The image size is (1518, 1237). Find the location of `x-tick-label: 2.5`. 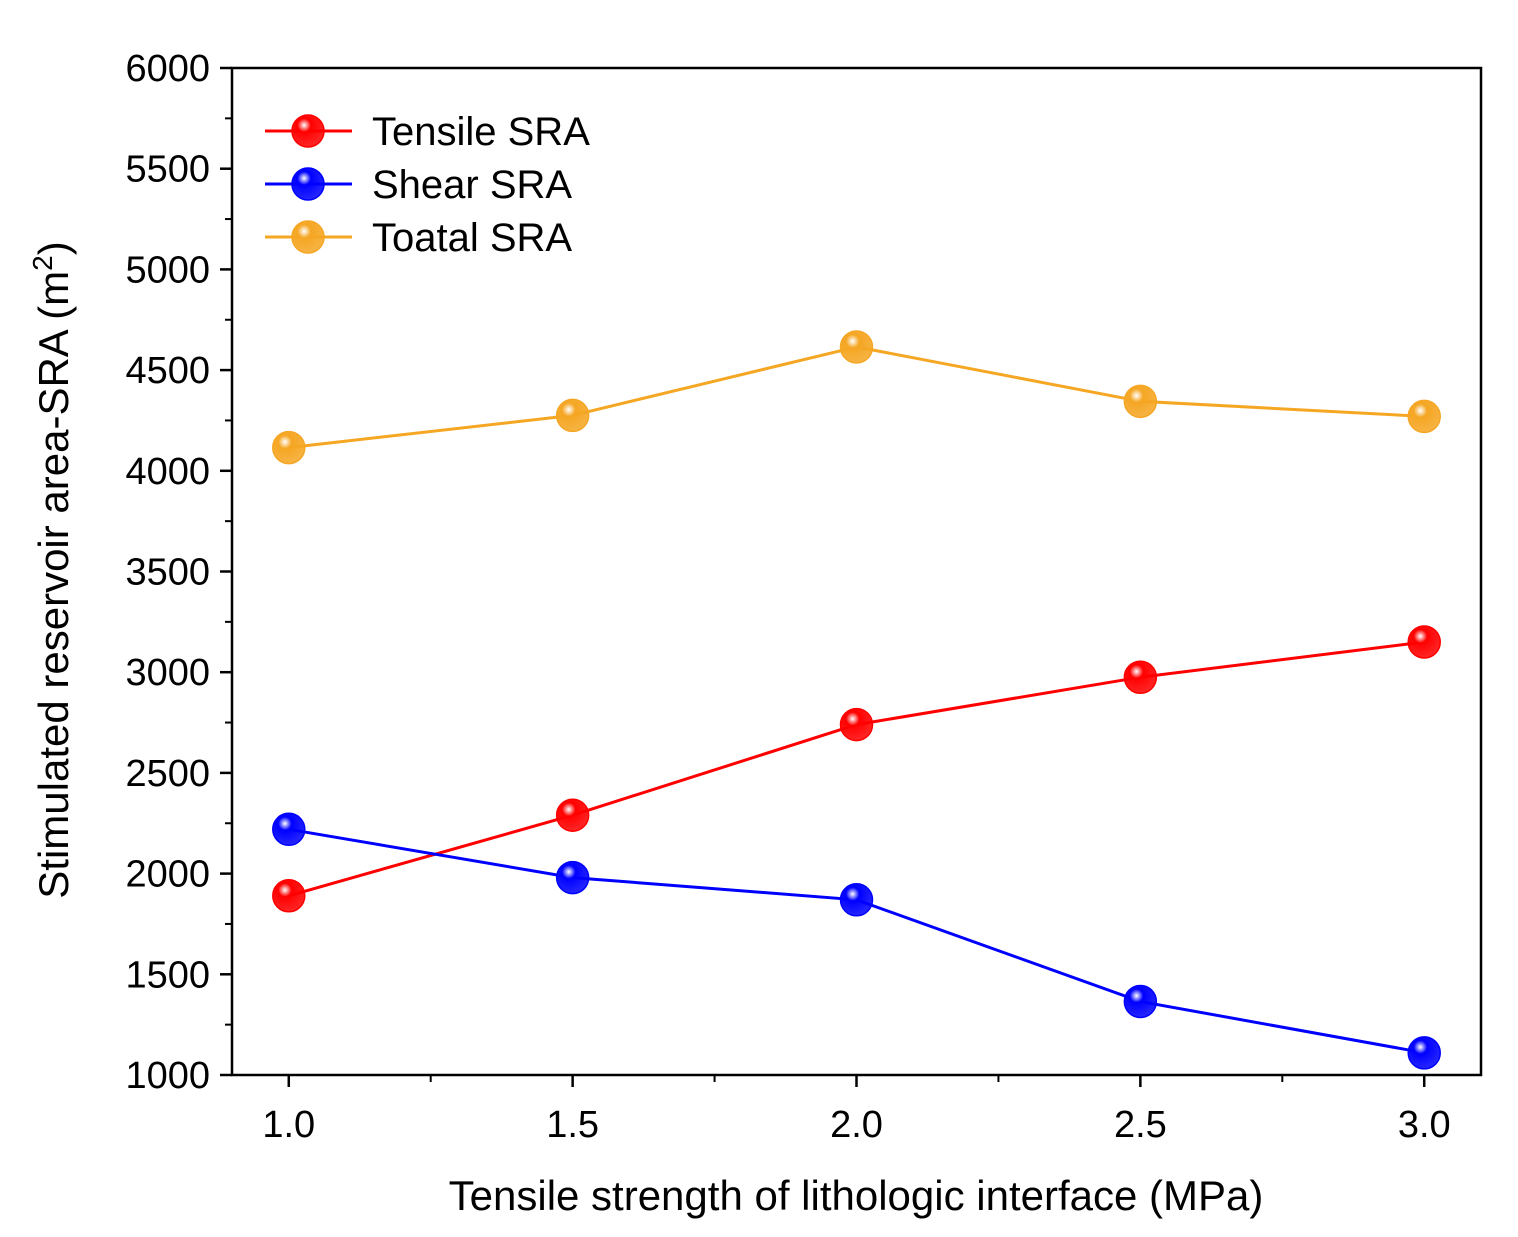

x-tick-label: 2.5 is located at coordinates (1140, 1125).